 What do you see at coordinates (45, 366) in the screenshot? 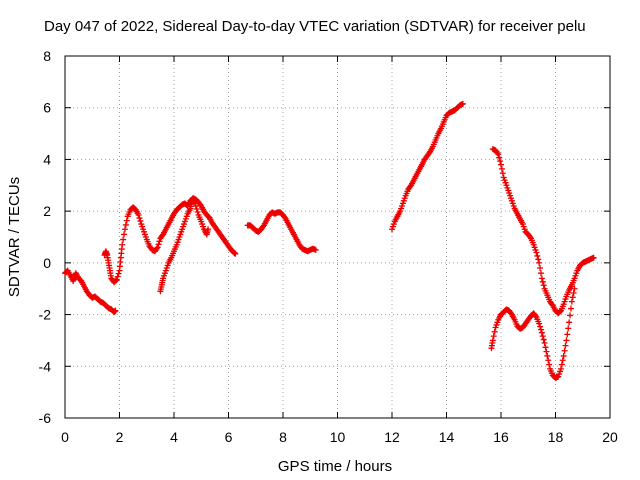
I see `y-tick-label: -4` at bounding box center [45, 366].